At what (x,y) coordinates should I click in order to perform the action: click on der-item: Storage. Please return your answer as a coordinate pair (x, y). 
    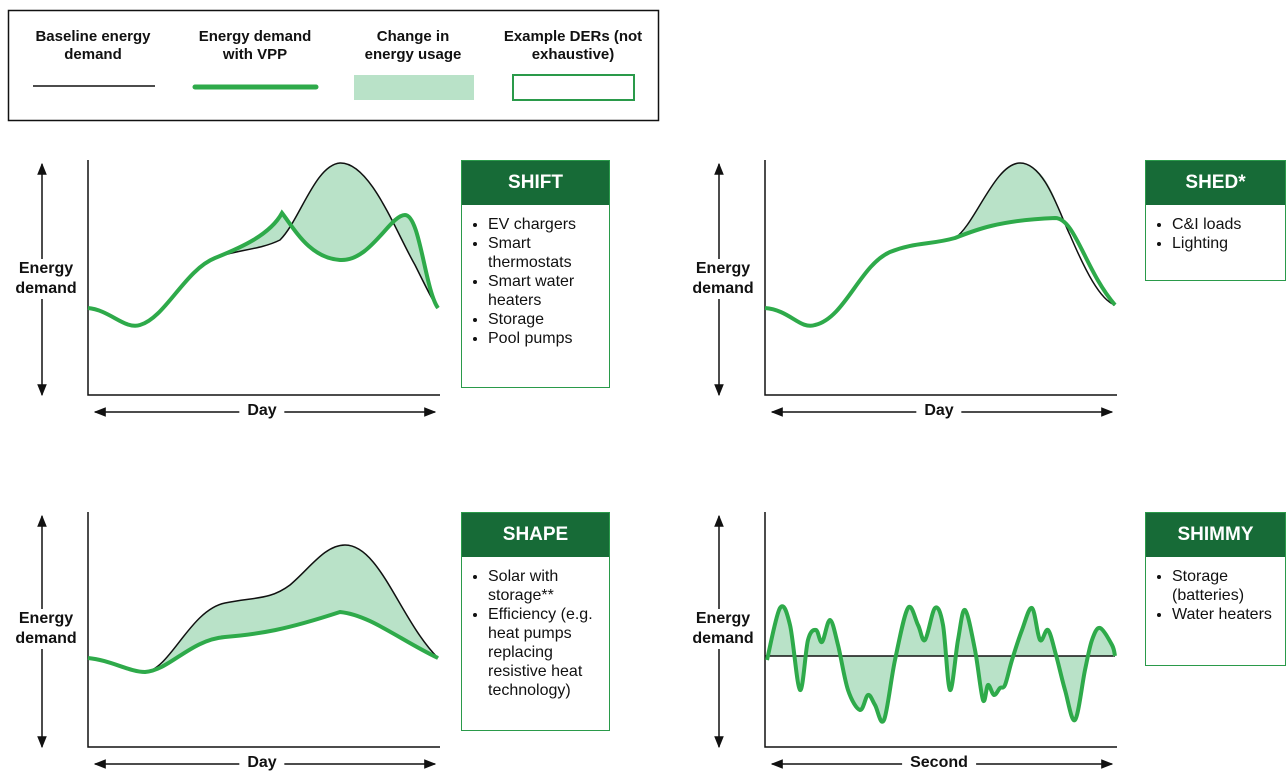
    Looking at the image, I should click on (545, 319).